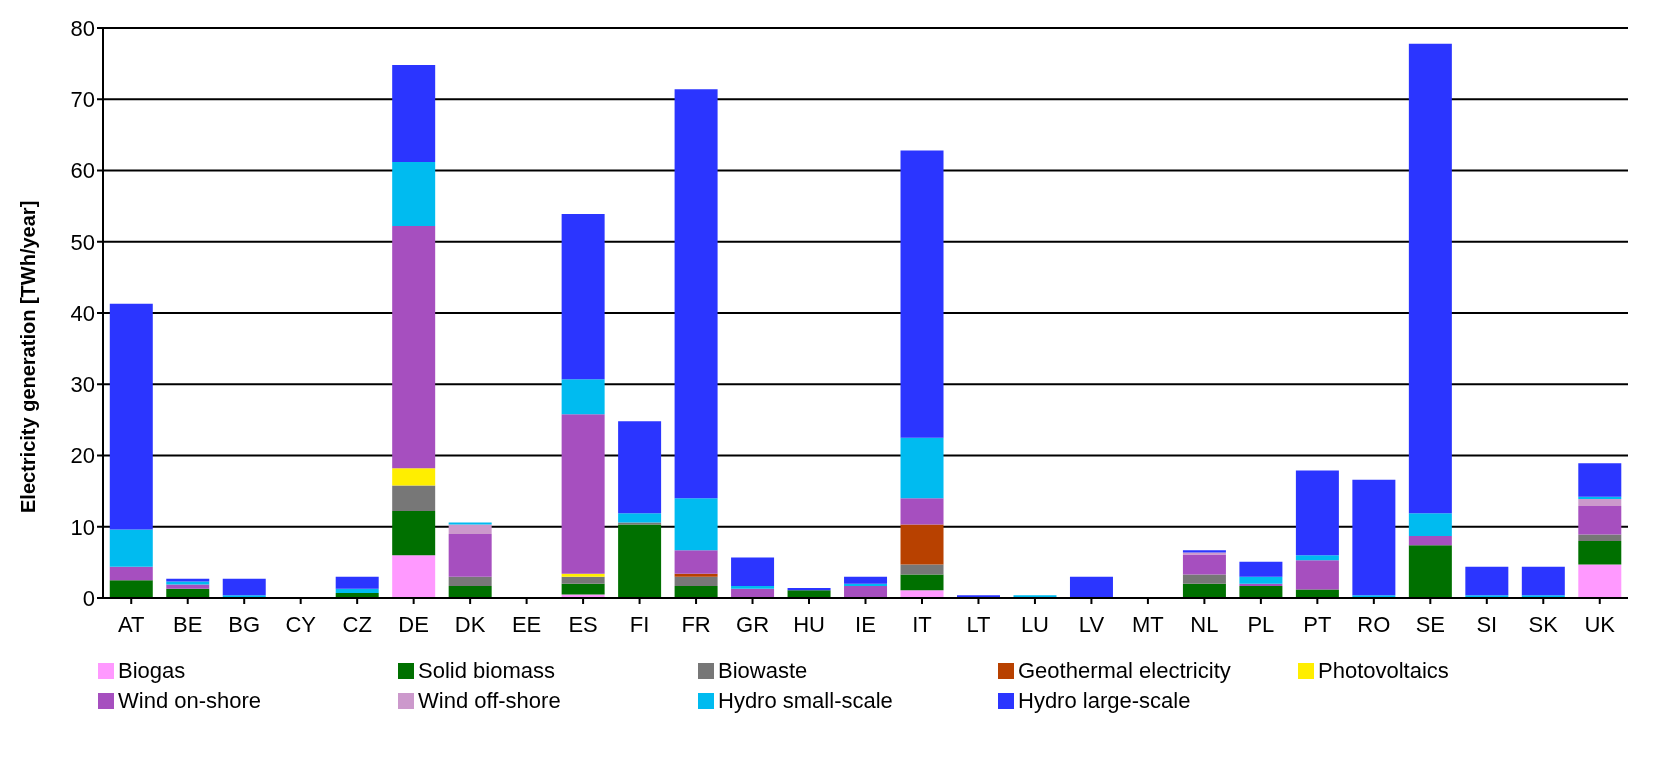  I want to click on x-tick-label: RO, so click(1374, 624).